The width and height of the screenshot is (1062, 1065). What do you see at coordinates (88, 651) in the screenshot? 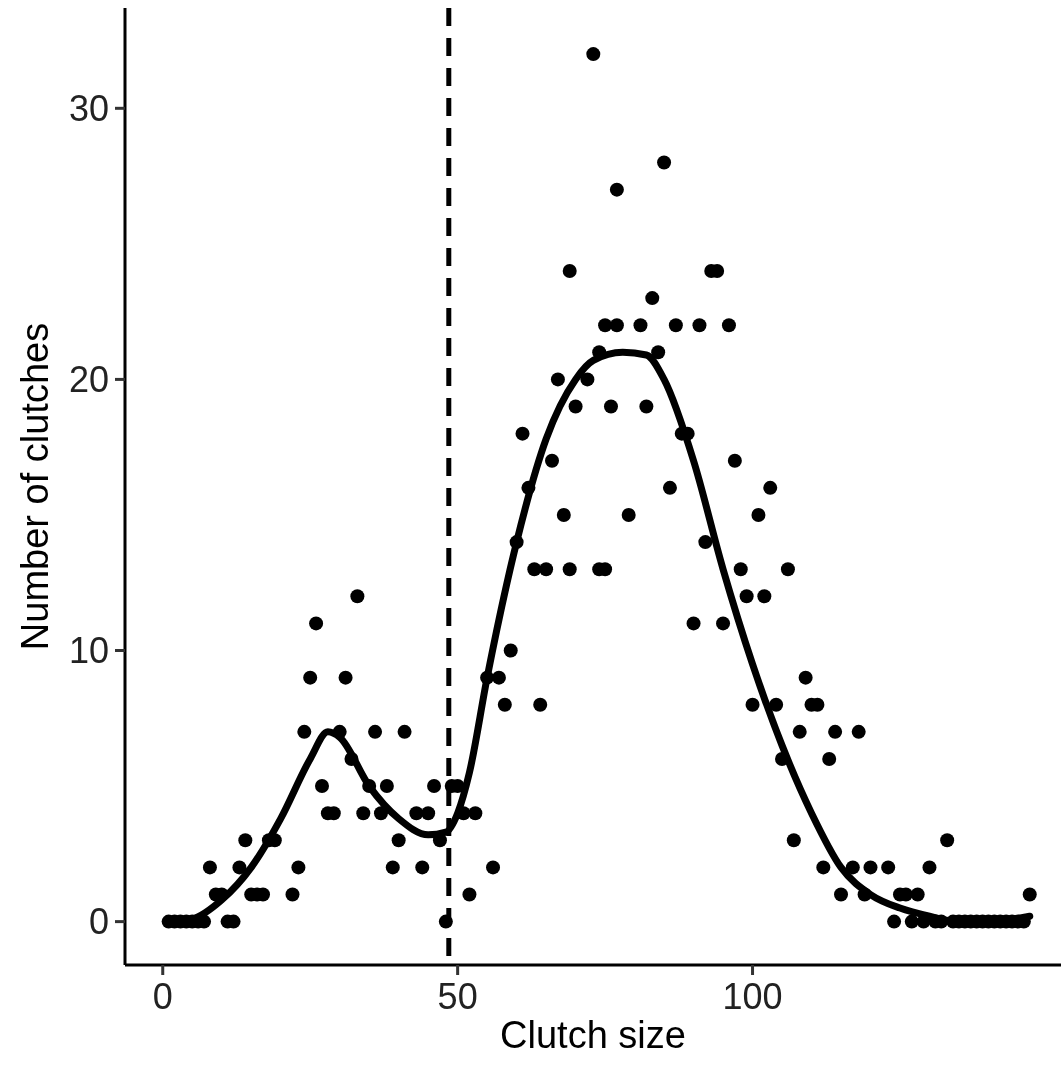
I see `y-tick-label: 10` at bounding box center [88, 651].